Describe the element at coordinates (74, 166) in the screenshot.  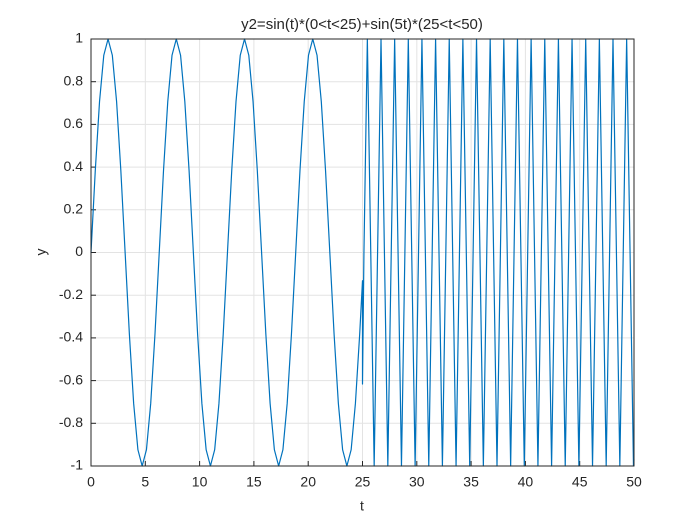
I see `y-tick-label: 0.4` at that location.